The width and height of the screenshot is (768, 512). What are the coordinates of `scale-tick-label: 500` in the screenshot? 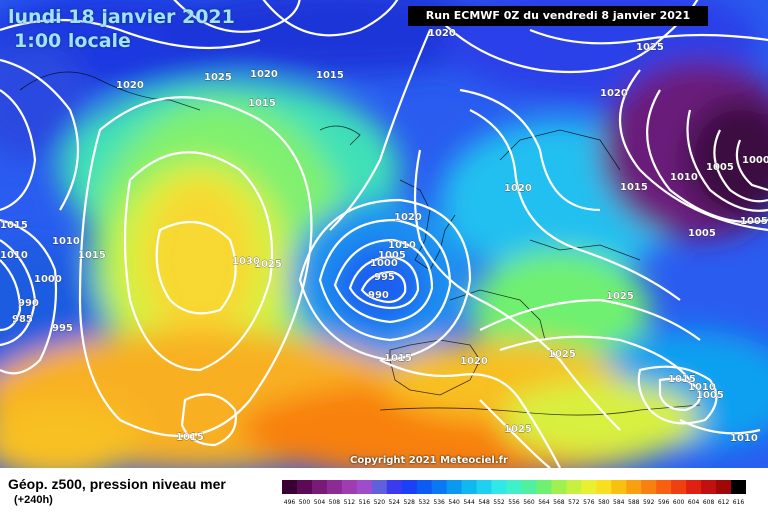 It's located at (305, 502).